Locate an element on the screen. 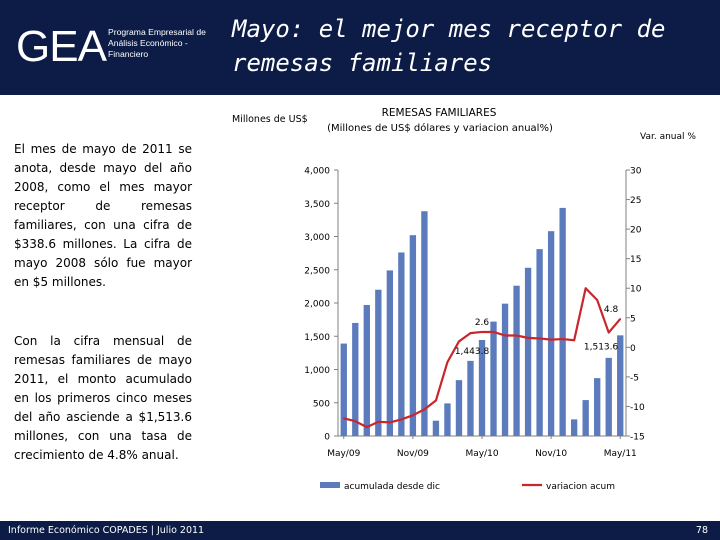 This screenshot has height=540, width=720. data-label: 1,443.8 is located at coordinates (472, 352).